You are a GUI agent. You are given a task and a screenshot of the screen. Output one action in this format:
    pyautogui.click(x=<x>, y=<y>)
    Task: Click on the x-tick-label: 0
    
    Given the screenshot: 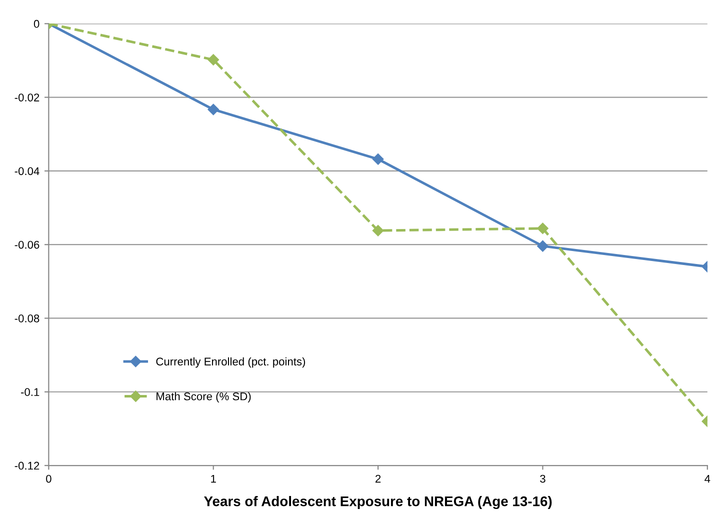 What is the action you would take?
    pyautogui.click(x=49, y=478)
    